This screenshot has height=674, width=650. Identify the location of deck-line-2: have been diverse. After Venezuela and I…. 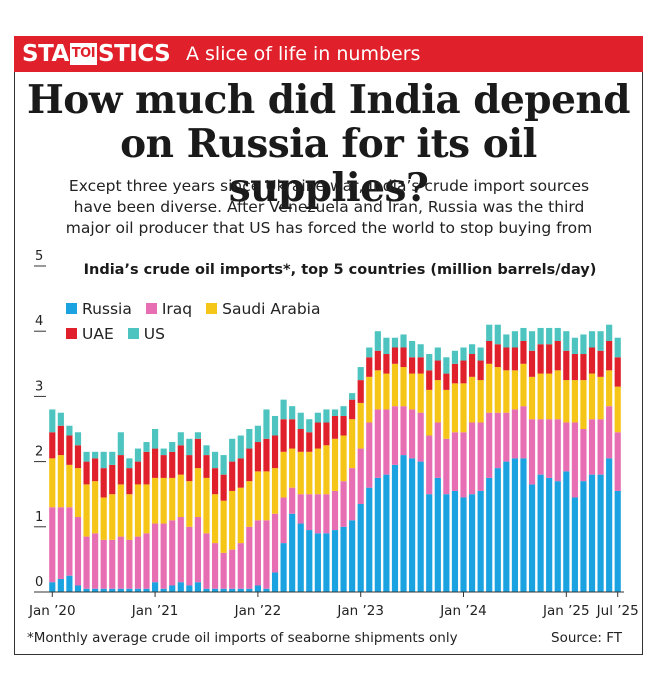
(329, 207).